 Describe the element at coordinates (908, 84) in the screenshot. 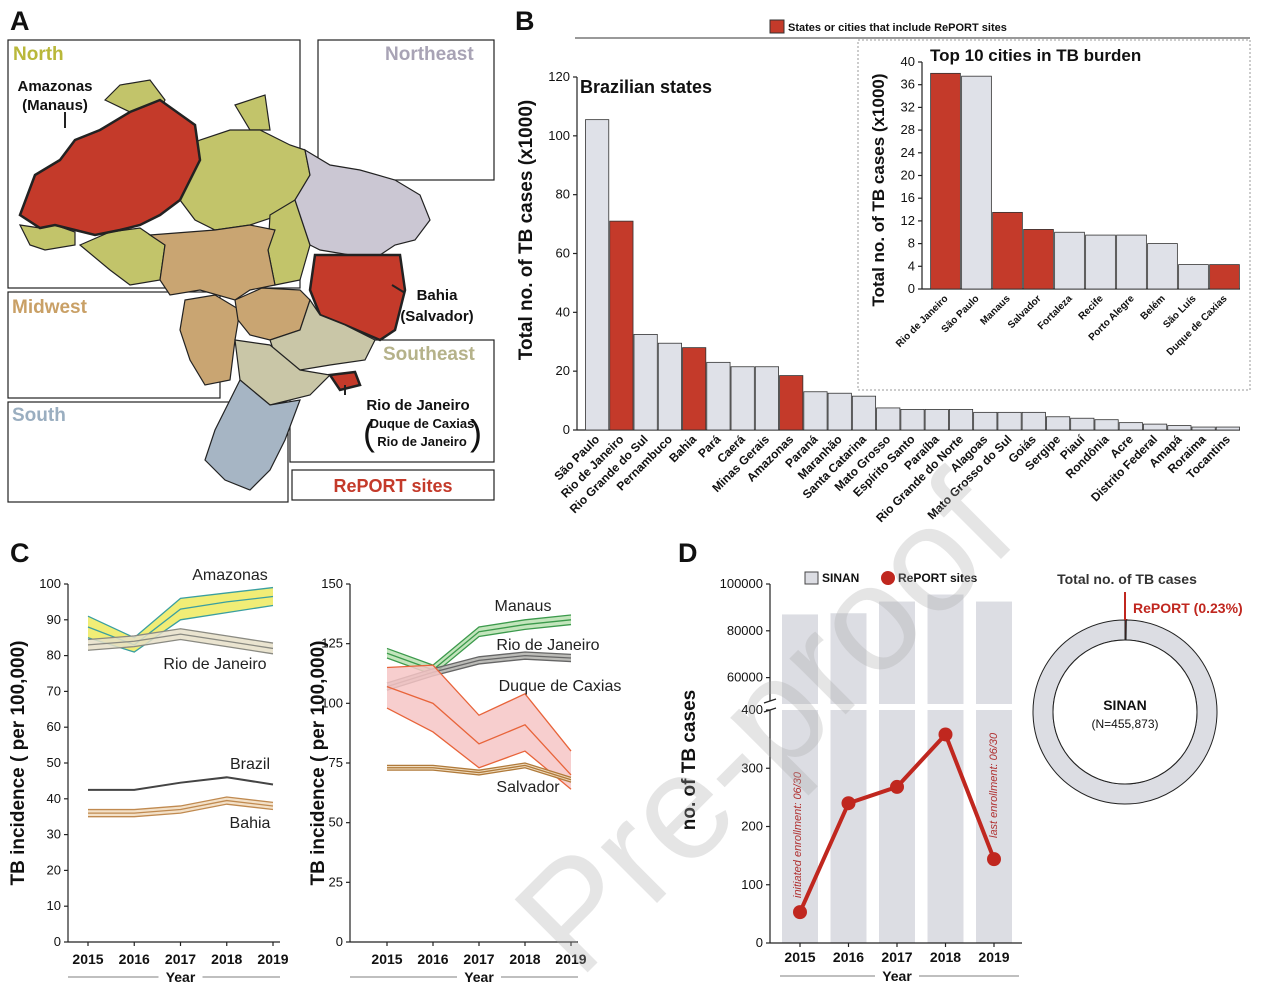

I see `y-tick-label: 36` at that location.